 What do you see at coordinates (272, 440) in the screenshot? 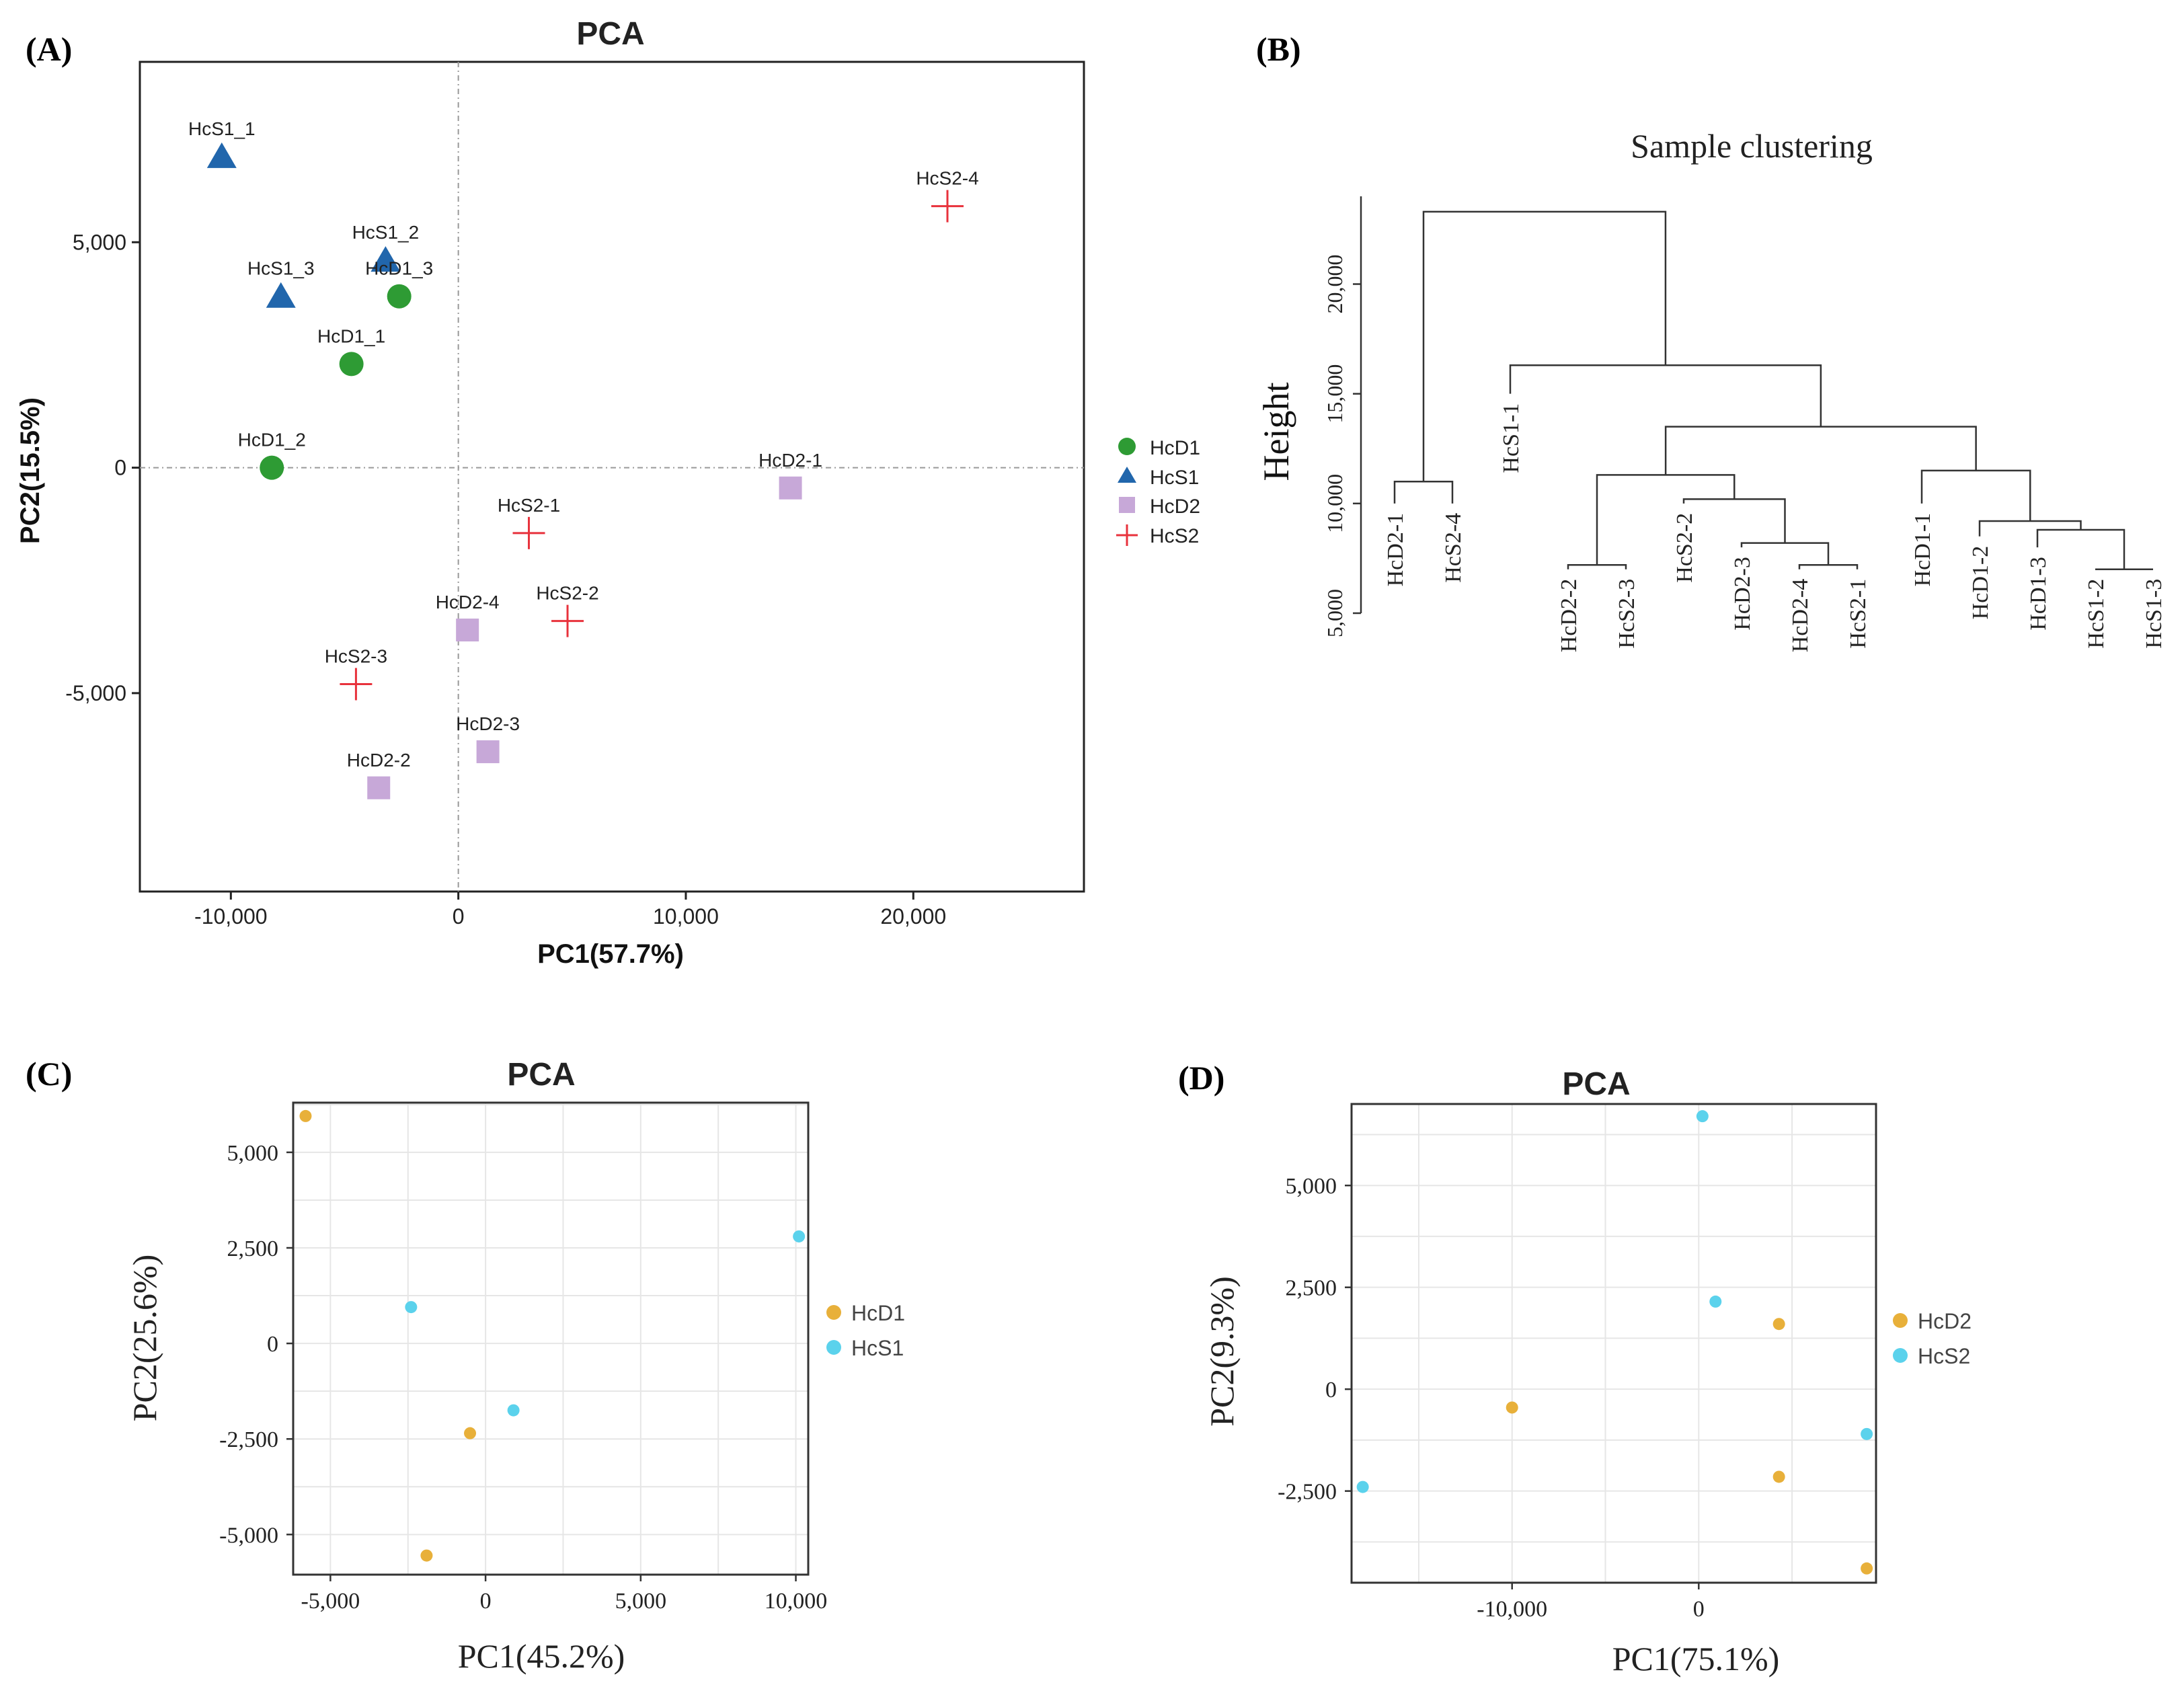
I see `point-label-hcd1-2: HcD1_2` at bounding box center [272, 440].